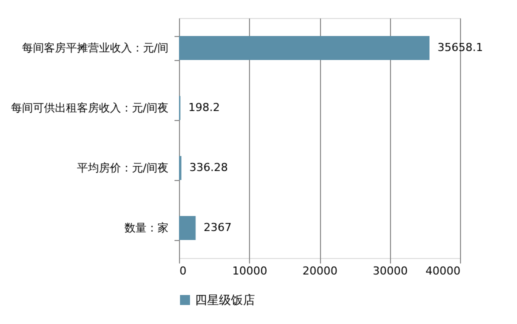 The width and height of the screenshot is (517, 324). I want to click on x-tick-label: 20000, so click(320, 271).